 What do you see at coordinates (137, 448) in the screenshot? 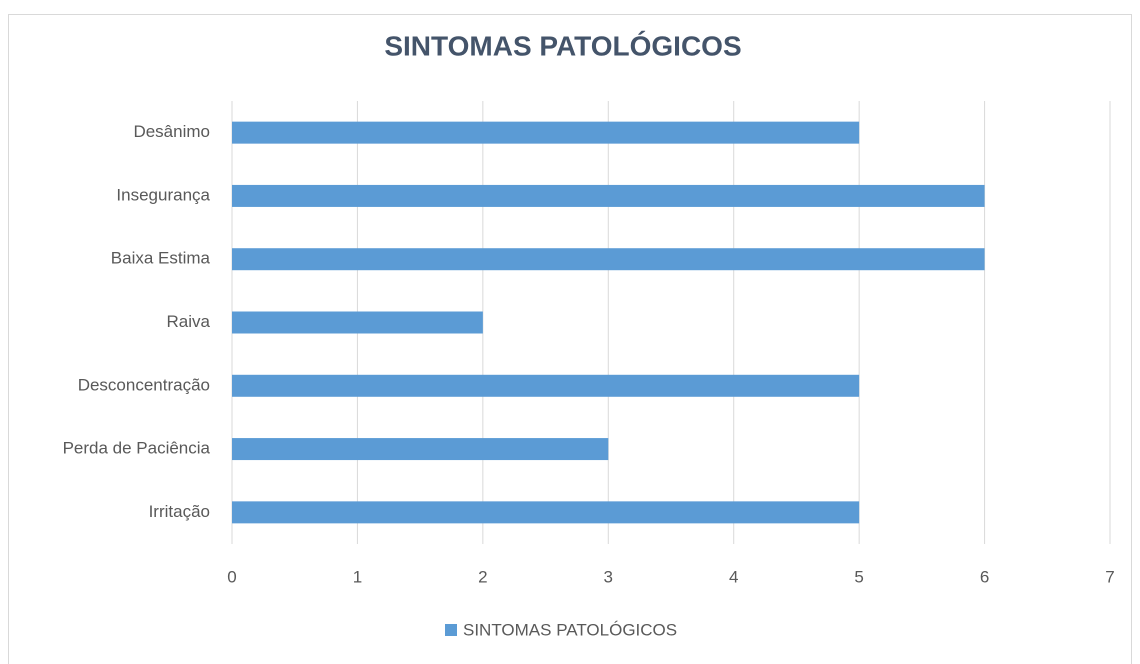
I see `y-tick-label: Perda de Paciência` at bounding box center [137, 448].